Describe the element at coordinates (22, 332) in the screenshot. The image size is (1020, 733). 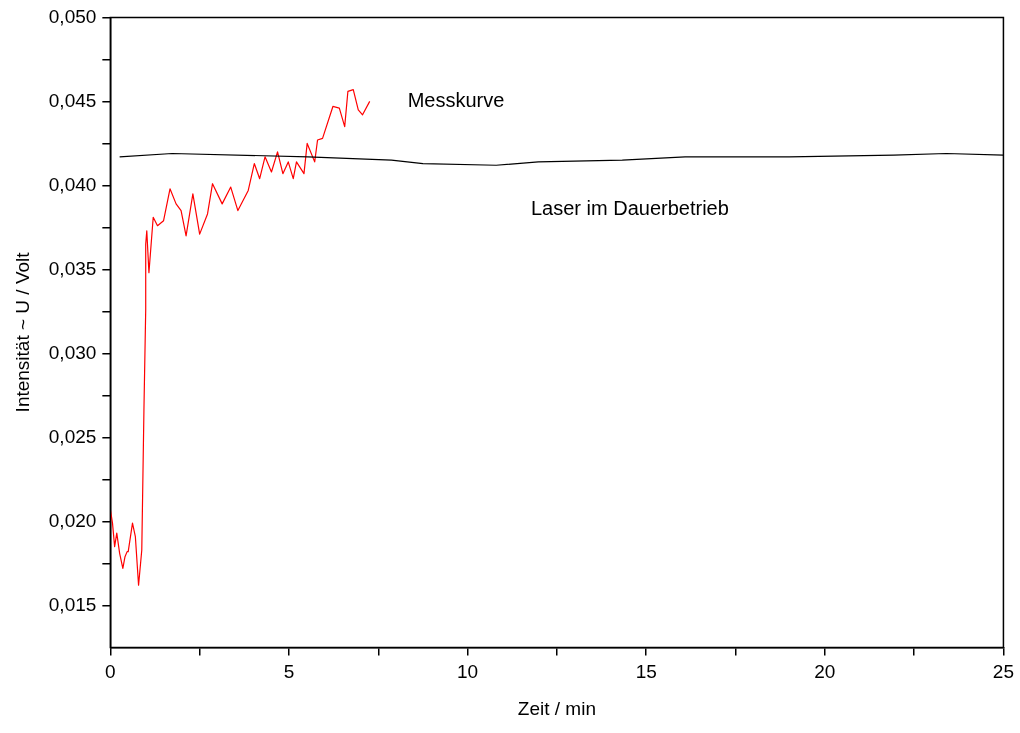
I see `y-axis-title: Intensität ~ U / Volt` at that location.